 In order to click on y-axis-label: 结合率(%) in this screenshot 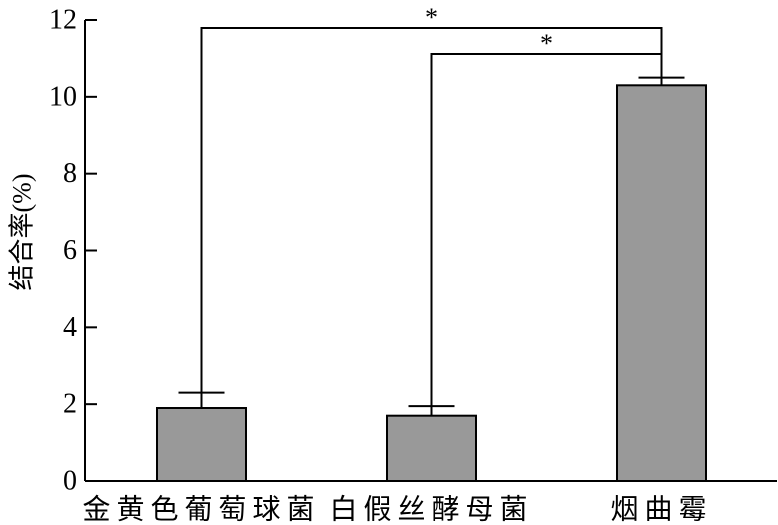, I will do `click(22, 232)`.